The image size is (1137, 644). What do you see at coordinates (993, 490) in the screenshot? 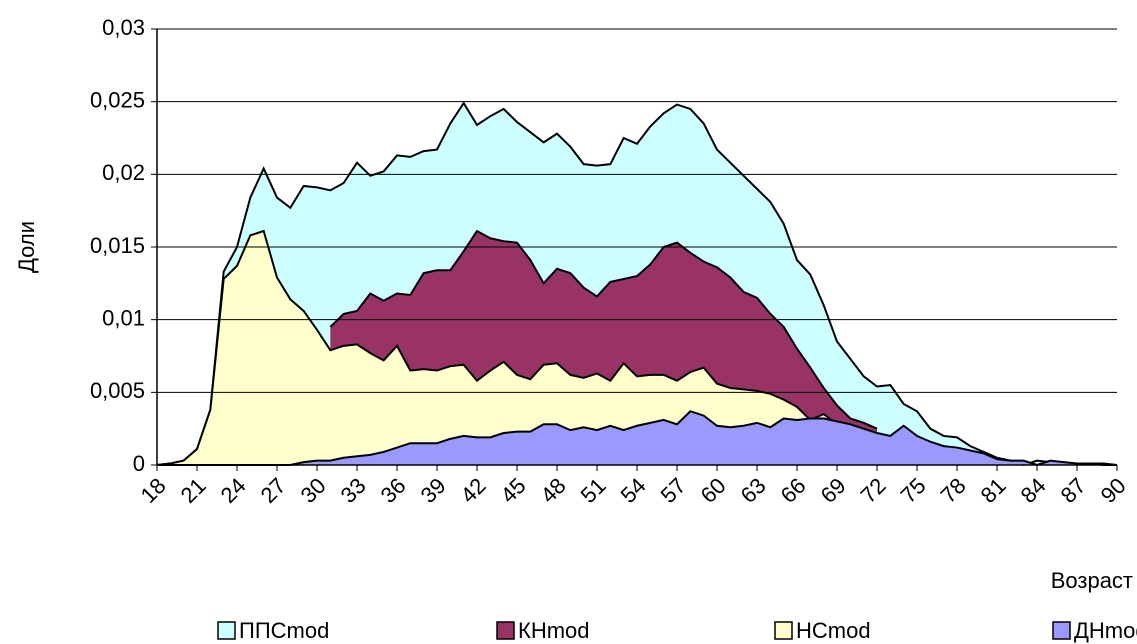
I see `x-tick-label: 81` at bounding box center [993, 490].